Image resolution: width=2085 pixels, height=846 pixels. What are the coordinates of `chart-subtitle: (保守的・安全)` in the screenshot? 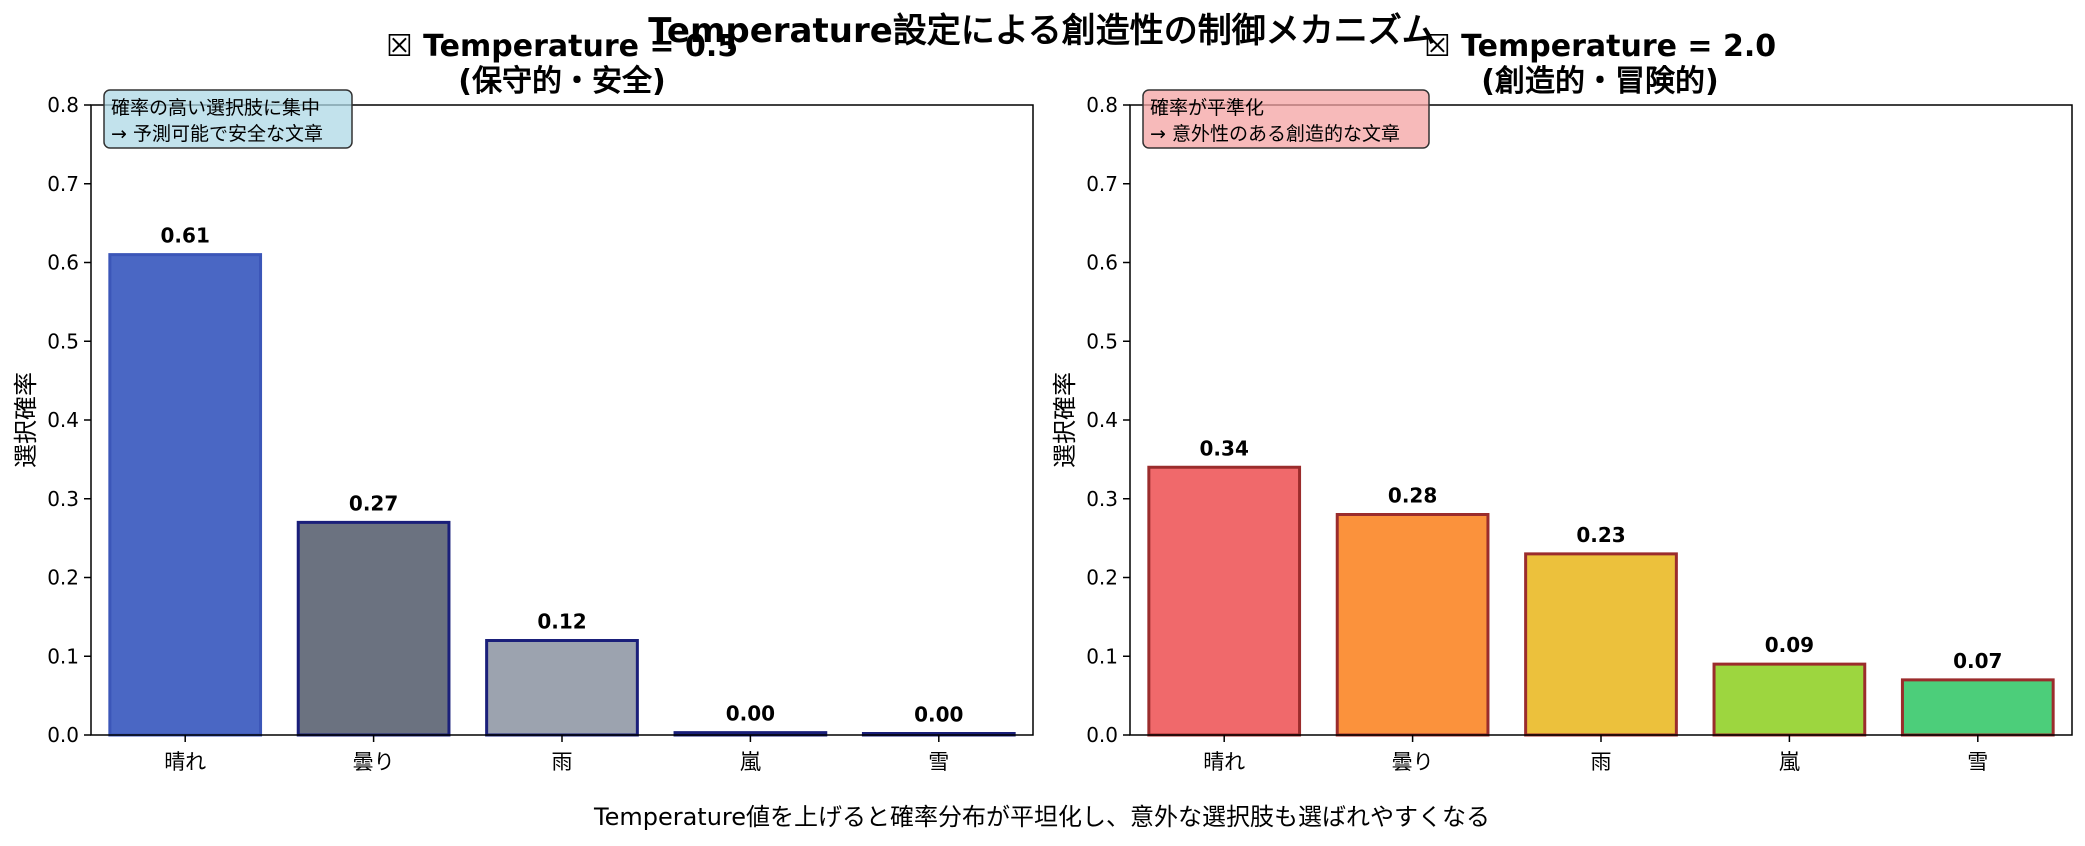 It's located at (561, 81).